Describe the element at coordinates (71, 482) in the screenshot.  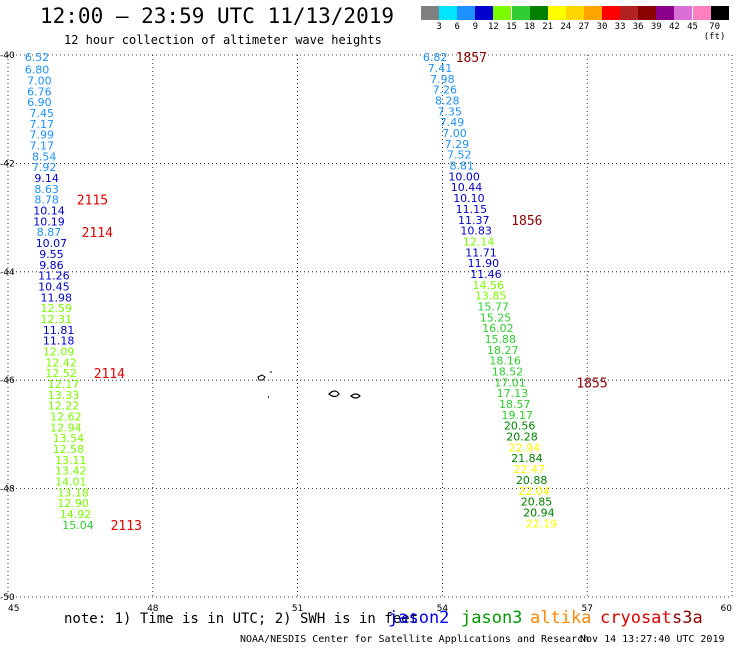
I see `swh-value: 14.01` at that location.